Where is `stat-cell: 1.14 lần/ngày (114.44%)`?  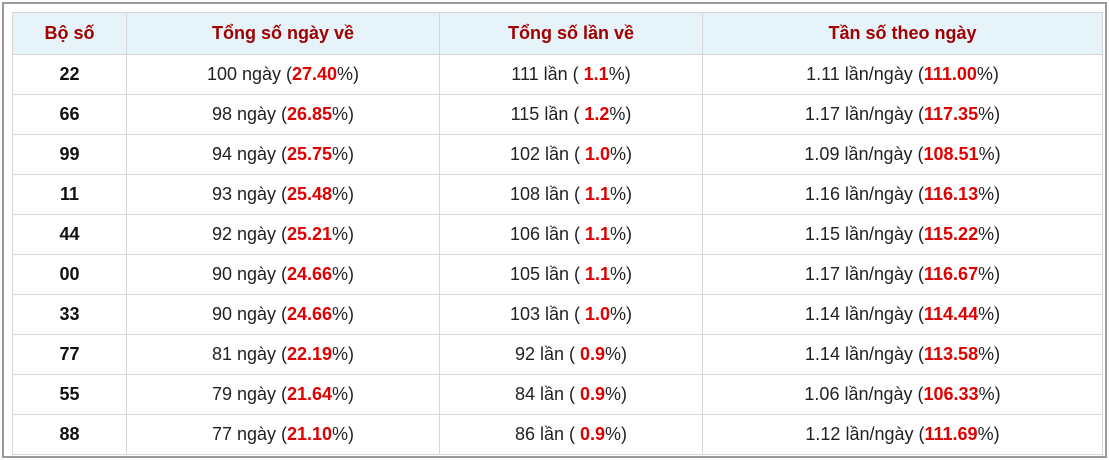
stat-cell: 1.14 lần/ngày (114.44%) is located at coordinates (902, 314).